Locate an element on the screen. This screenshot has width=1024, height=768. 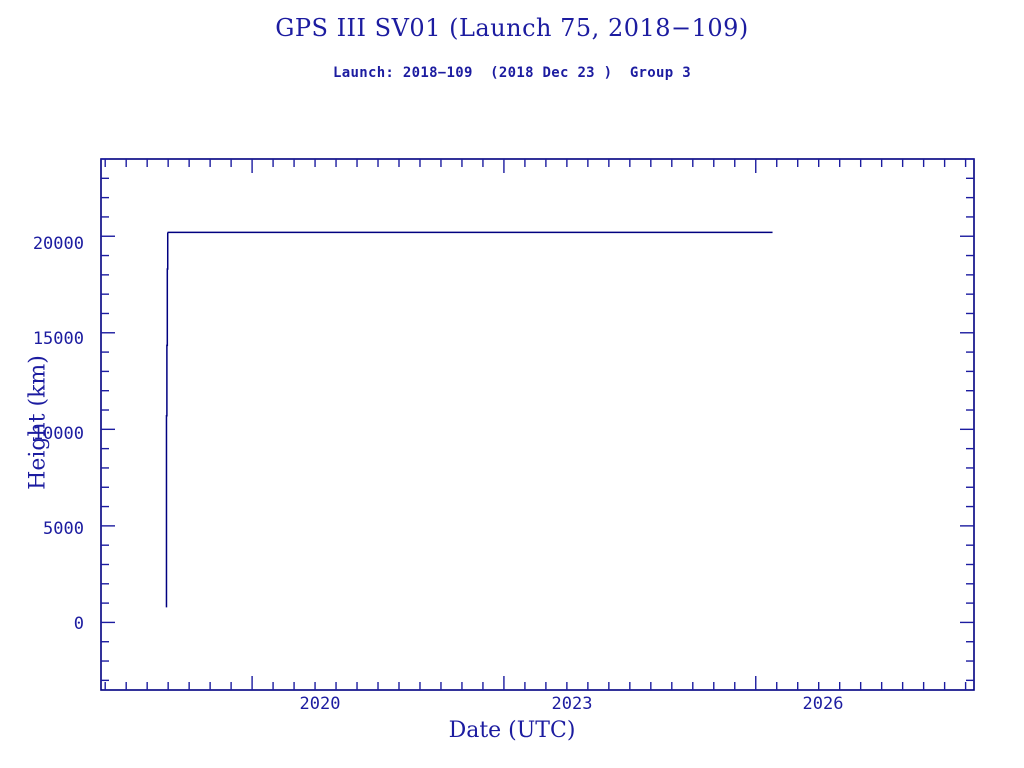
x-tick-label-2020: 2020 is located at coordinates (320, 704).